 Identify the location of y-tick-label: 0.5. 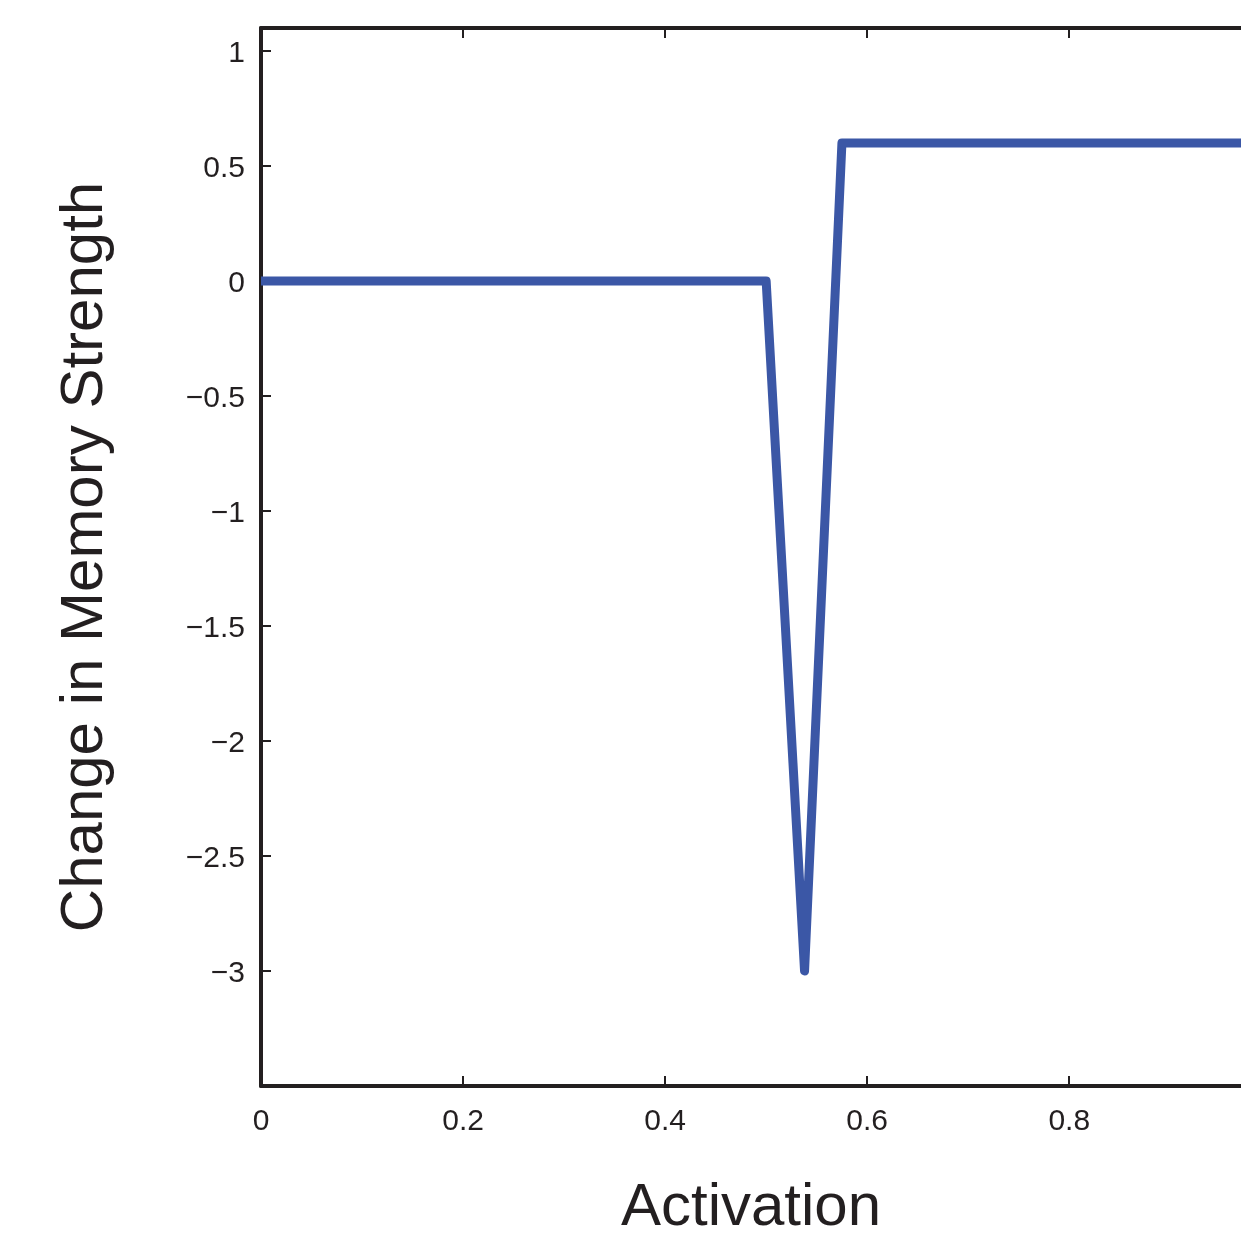
(224, 166).